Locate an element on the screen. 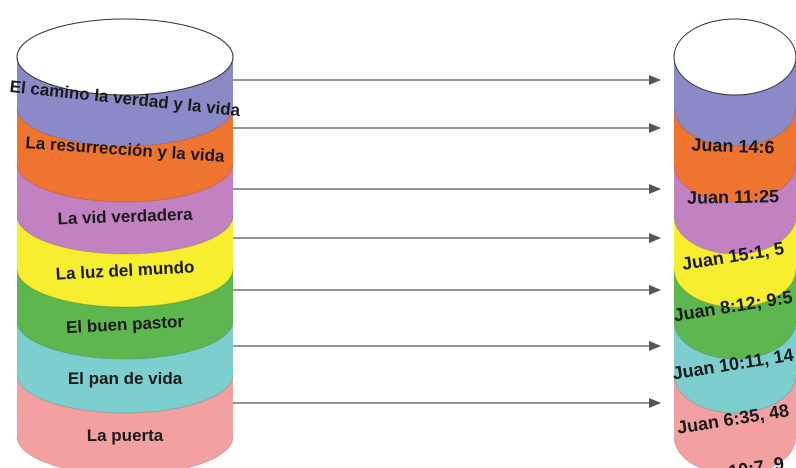 The width and height of the screenshot is (796, 468). left-band-label-6: El pan de vida is located at coordinates (125, 378).